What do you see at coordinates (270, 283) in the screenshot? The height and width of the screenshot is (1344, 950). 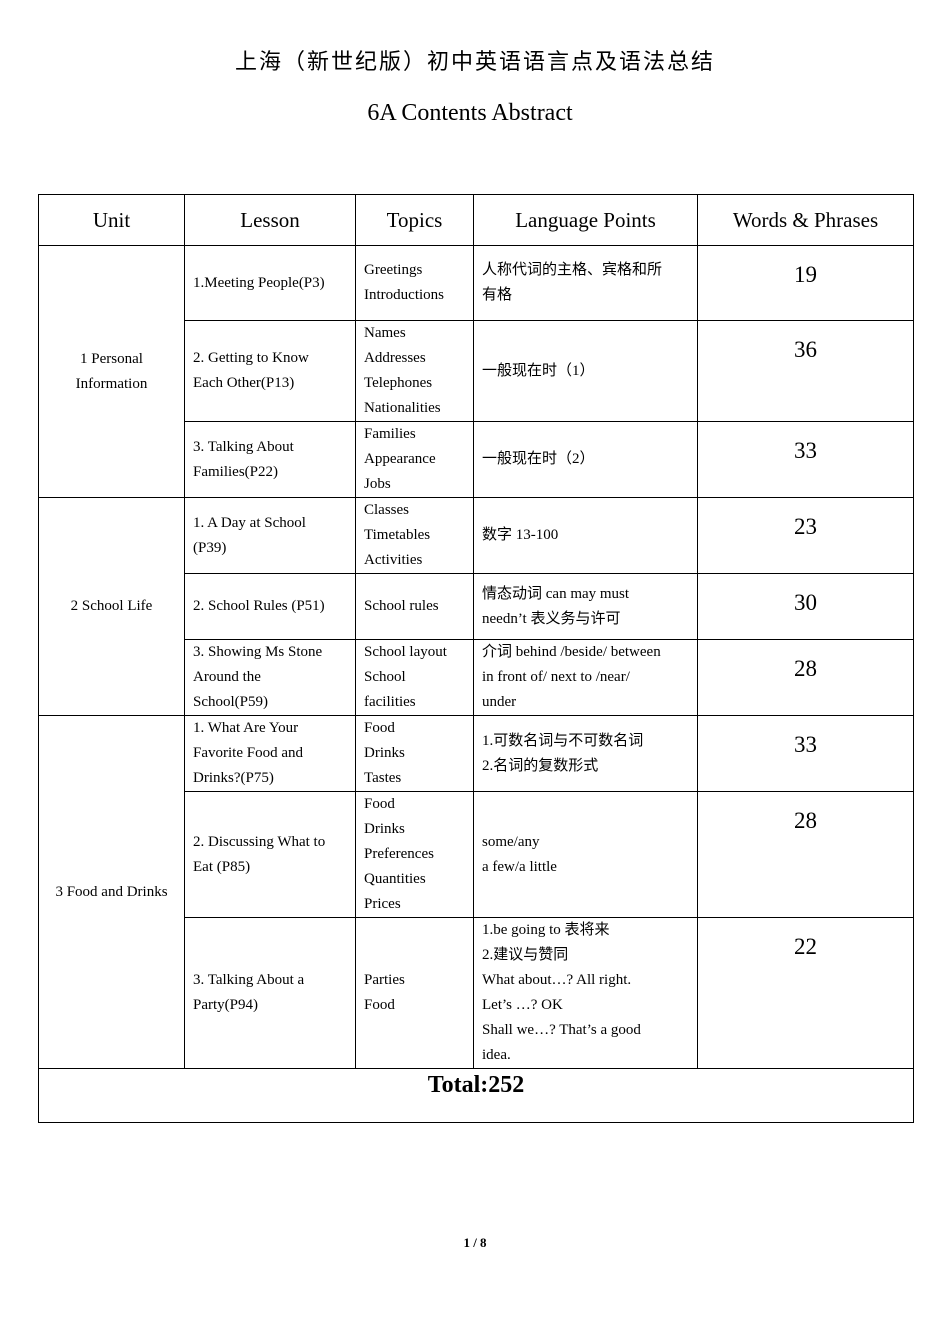 I see `lesson-cell: 1.Meeting People(P3)` at bounding box center [270, 283].